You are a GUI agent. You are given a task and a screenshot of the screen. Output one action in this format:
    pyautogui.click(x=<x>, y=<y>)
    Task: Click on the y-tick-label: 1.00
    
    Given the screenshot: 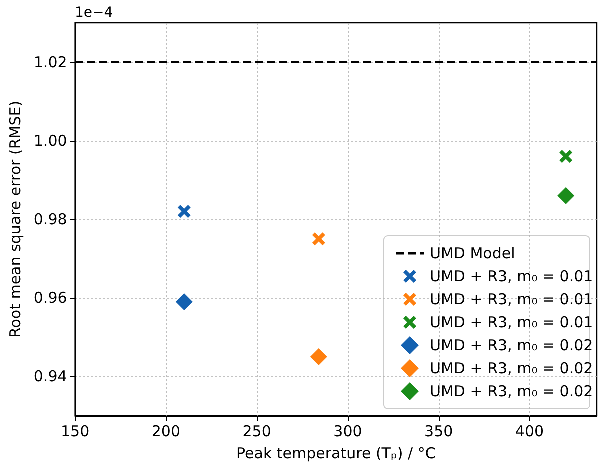 What is the action you would take?
    pyautogui.click(x=51, y=141)
    